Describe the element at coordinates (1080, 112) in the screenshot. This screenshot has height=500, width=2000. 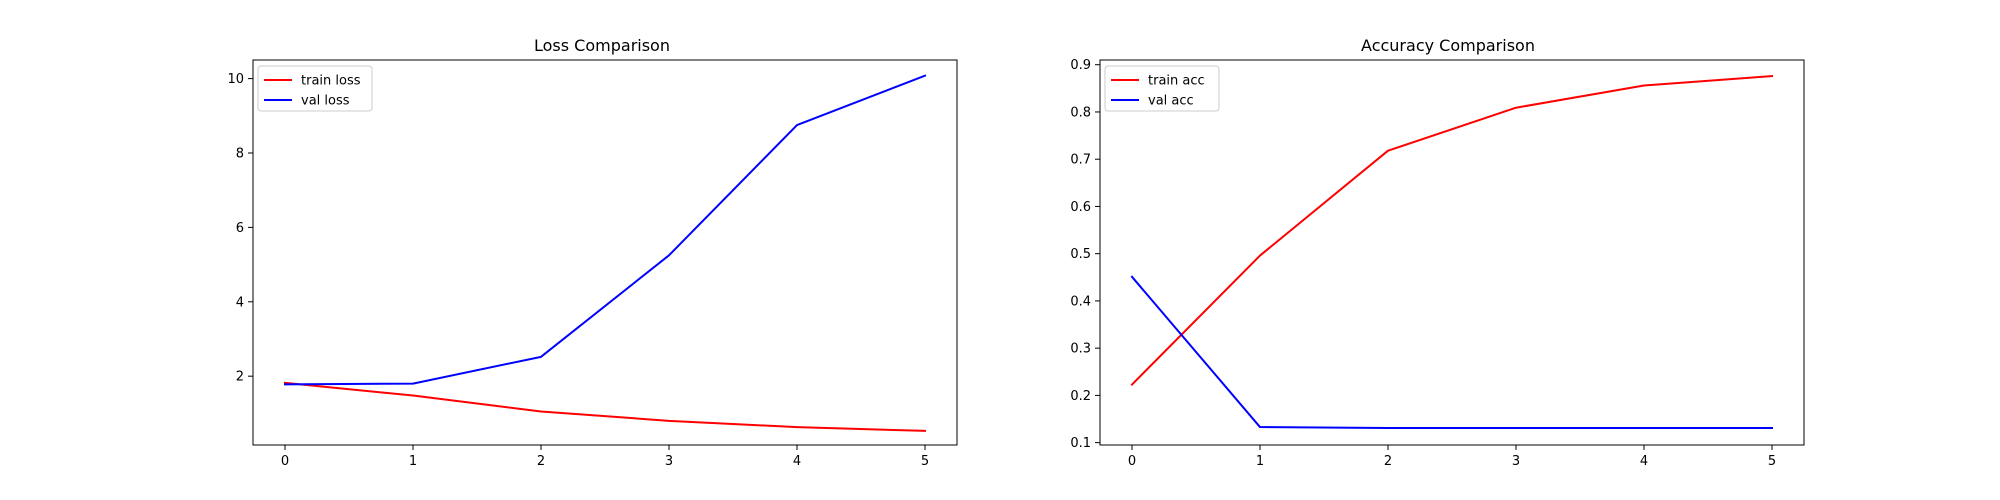
I see `y-tick-label: 0.8` at that location.